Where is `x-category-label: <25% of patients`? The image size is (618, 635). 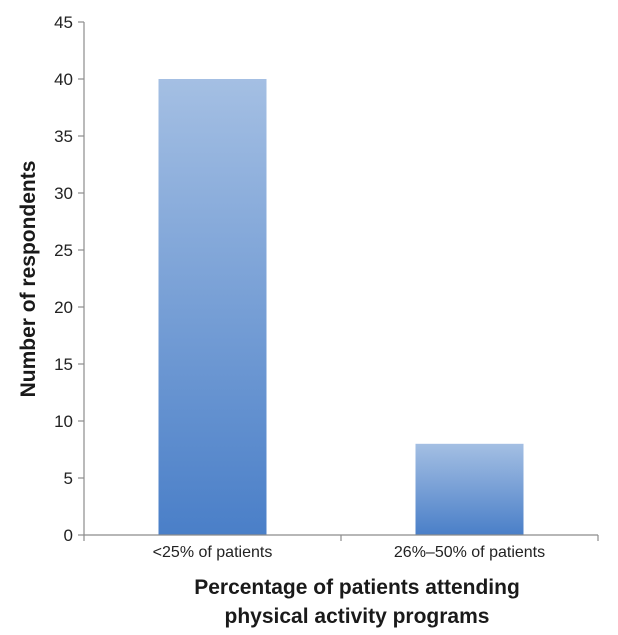 x-category-label: <25% of patients is located at coordinates (213, 552).